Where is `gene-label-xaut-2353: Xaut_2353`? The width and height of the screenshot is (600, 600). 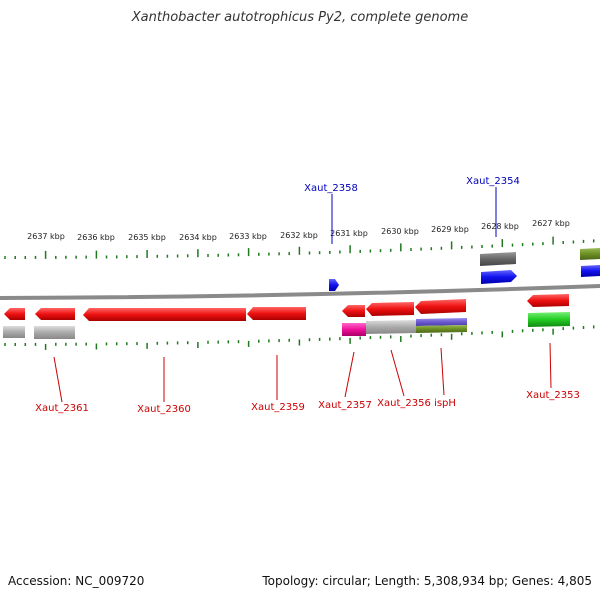
gene-label-xaut-2353: Xaut_2353 is located at coordinates (553, 395).